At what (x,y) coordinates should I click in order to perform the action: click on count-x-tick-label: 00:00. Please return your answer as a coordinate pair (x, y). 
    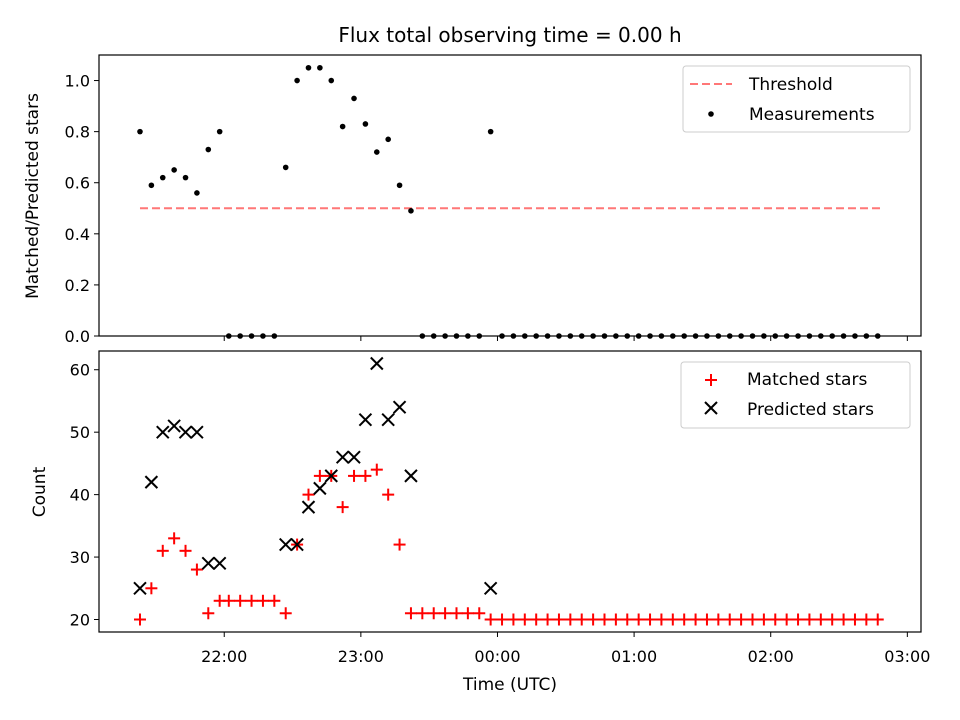
    Looking at the image, I should click on (497, 656).